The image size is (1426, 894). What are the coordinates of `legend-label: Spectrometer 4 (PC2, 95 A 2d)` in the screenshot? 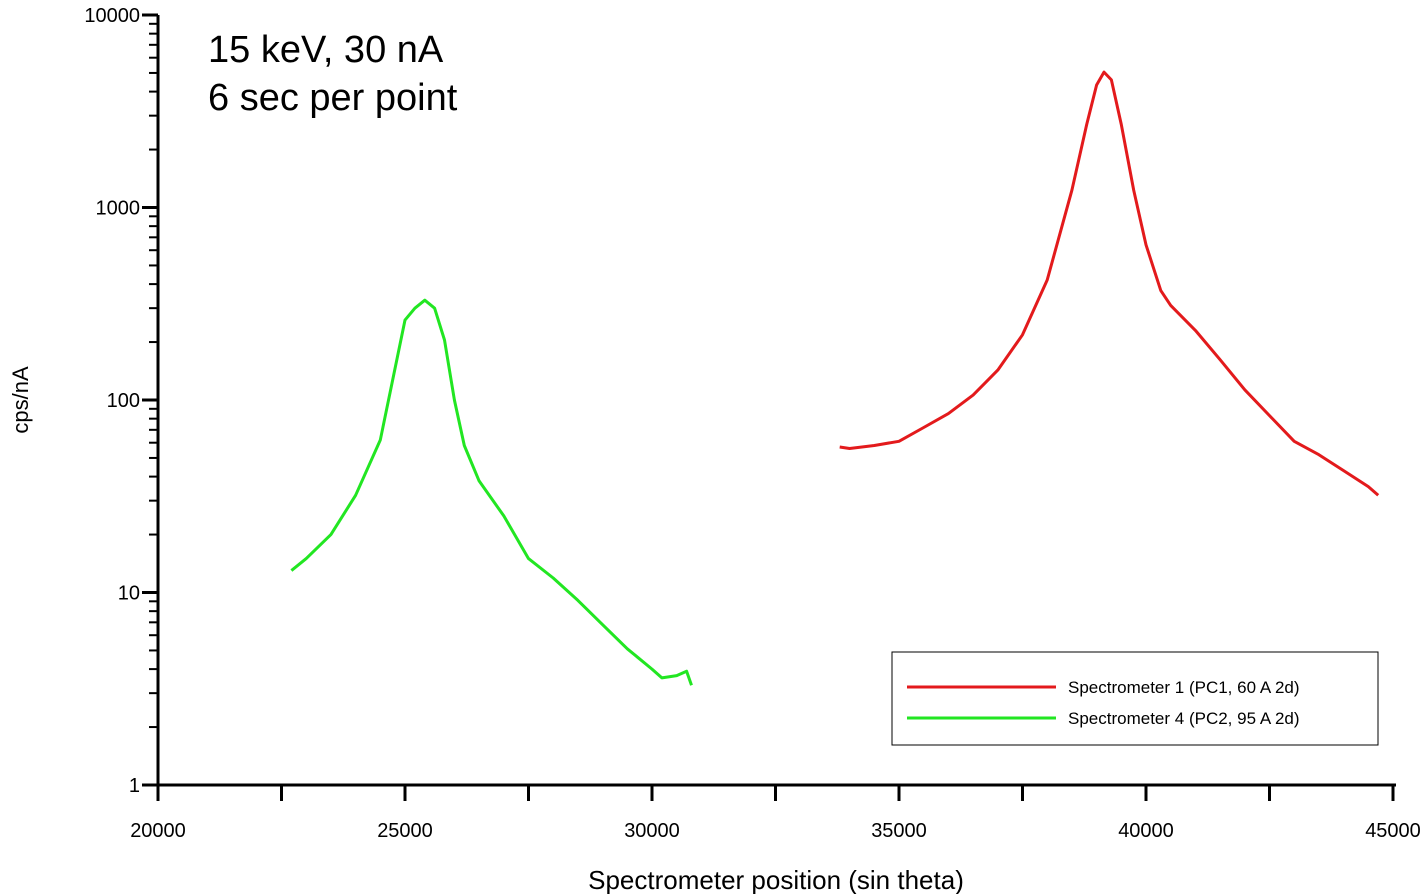 It's located at (1184, 718).